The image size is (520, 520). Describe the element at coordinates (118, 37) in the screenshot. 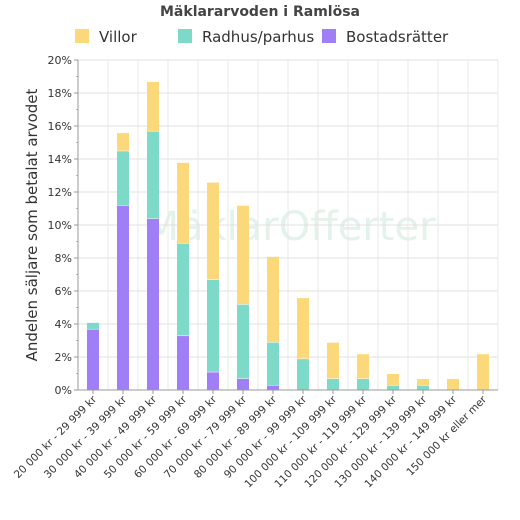

I see `legend-label: Villor` at that location.